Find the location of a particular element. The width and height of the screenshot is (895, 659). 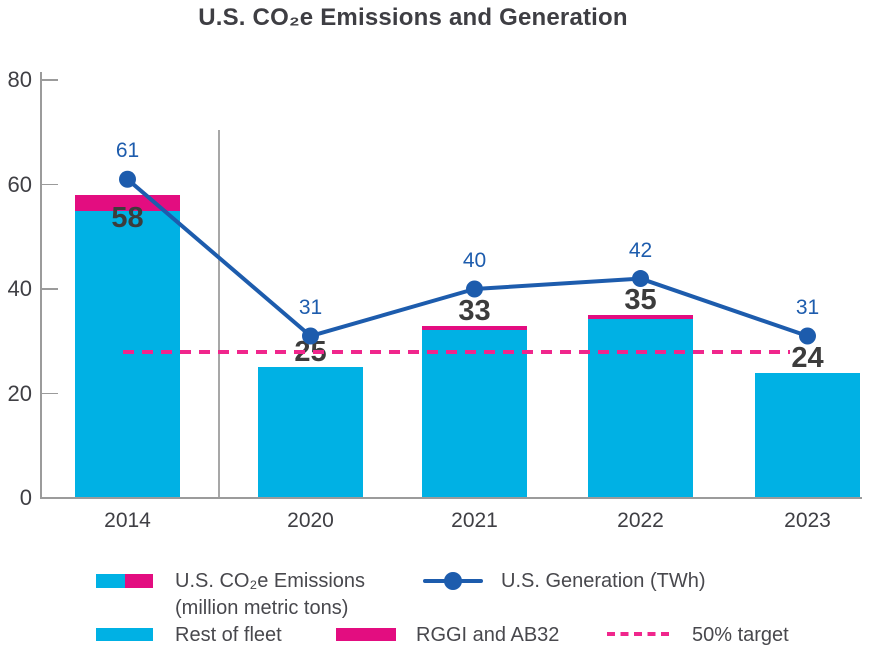

line-value-label: 61 is located at coordinates (127, 151).